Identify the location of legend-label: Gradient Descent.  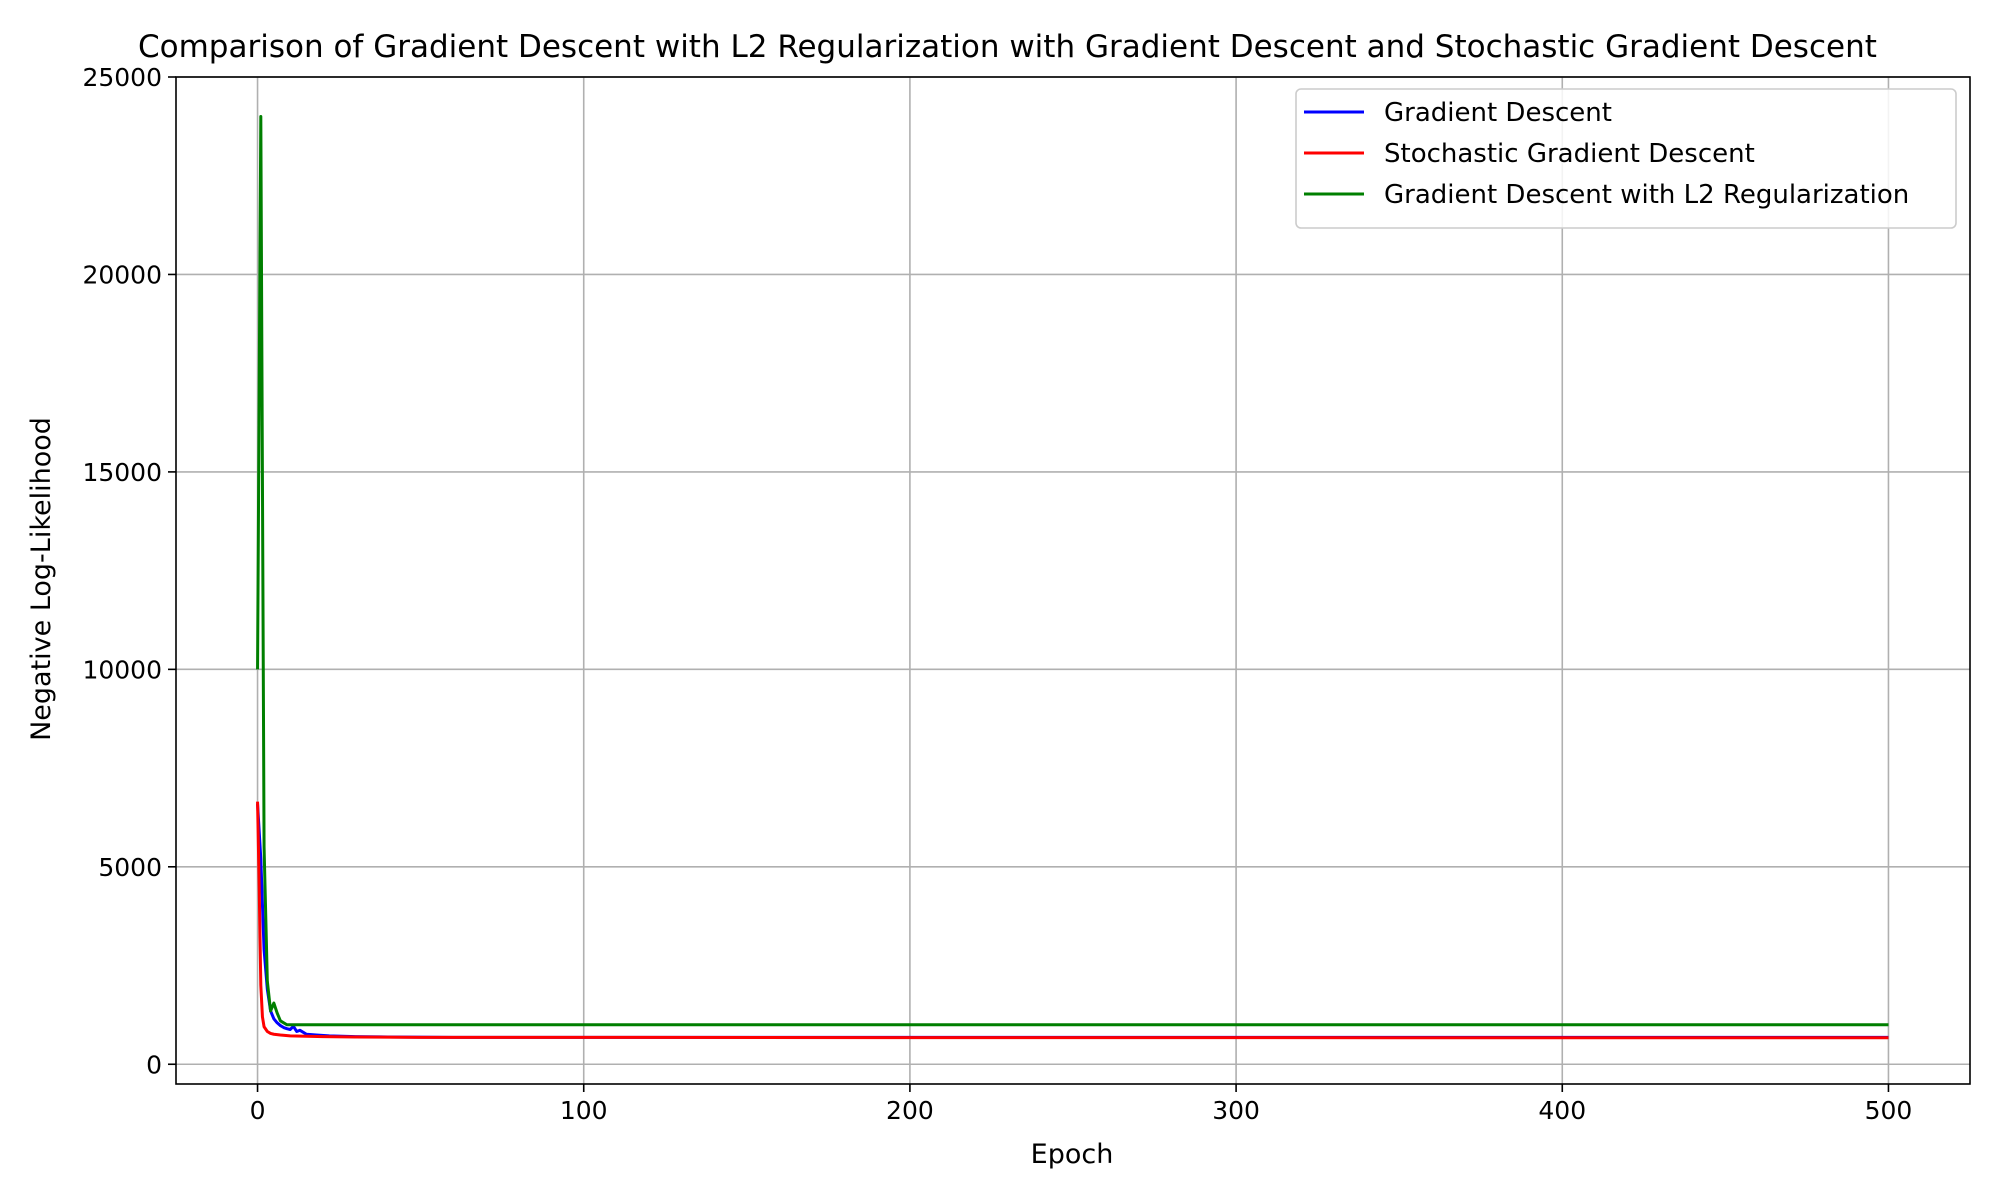
(1498, 113).